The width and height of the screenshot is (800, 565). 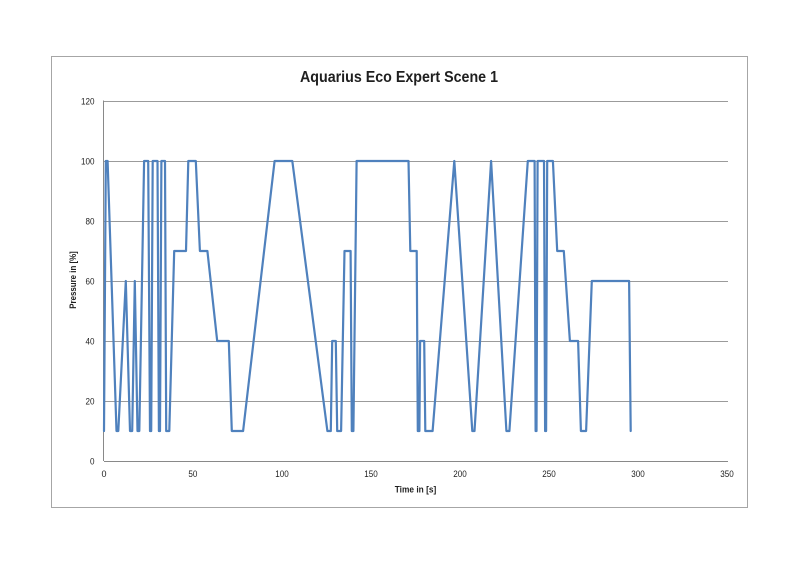 I want to click on svg-text: 60, so click(x=90, y=282).